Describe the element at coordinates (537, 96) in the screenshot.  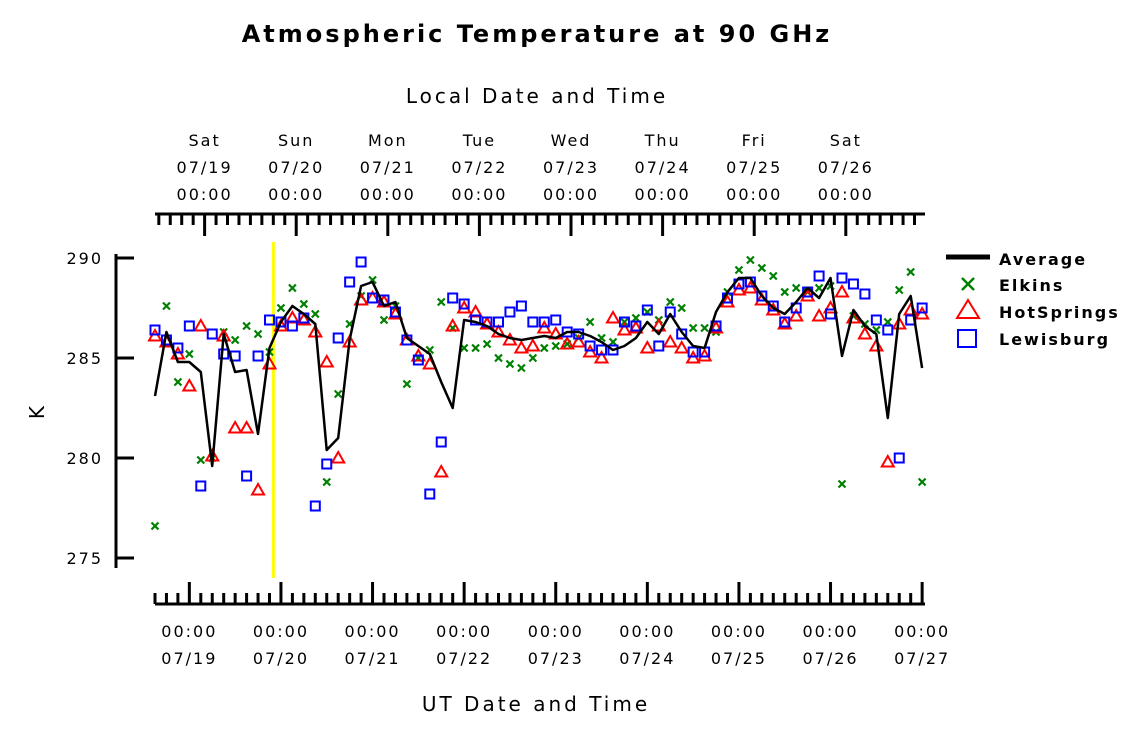
I see `top-axis-title: Local Date and Time` at that location.